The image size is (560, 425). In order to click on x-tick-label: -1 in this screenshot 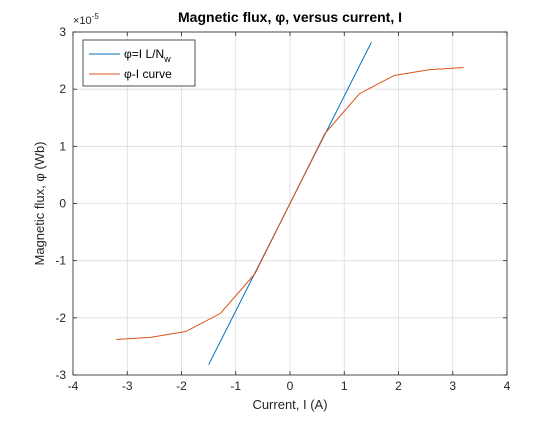, I will do `click(235, 386)`.